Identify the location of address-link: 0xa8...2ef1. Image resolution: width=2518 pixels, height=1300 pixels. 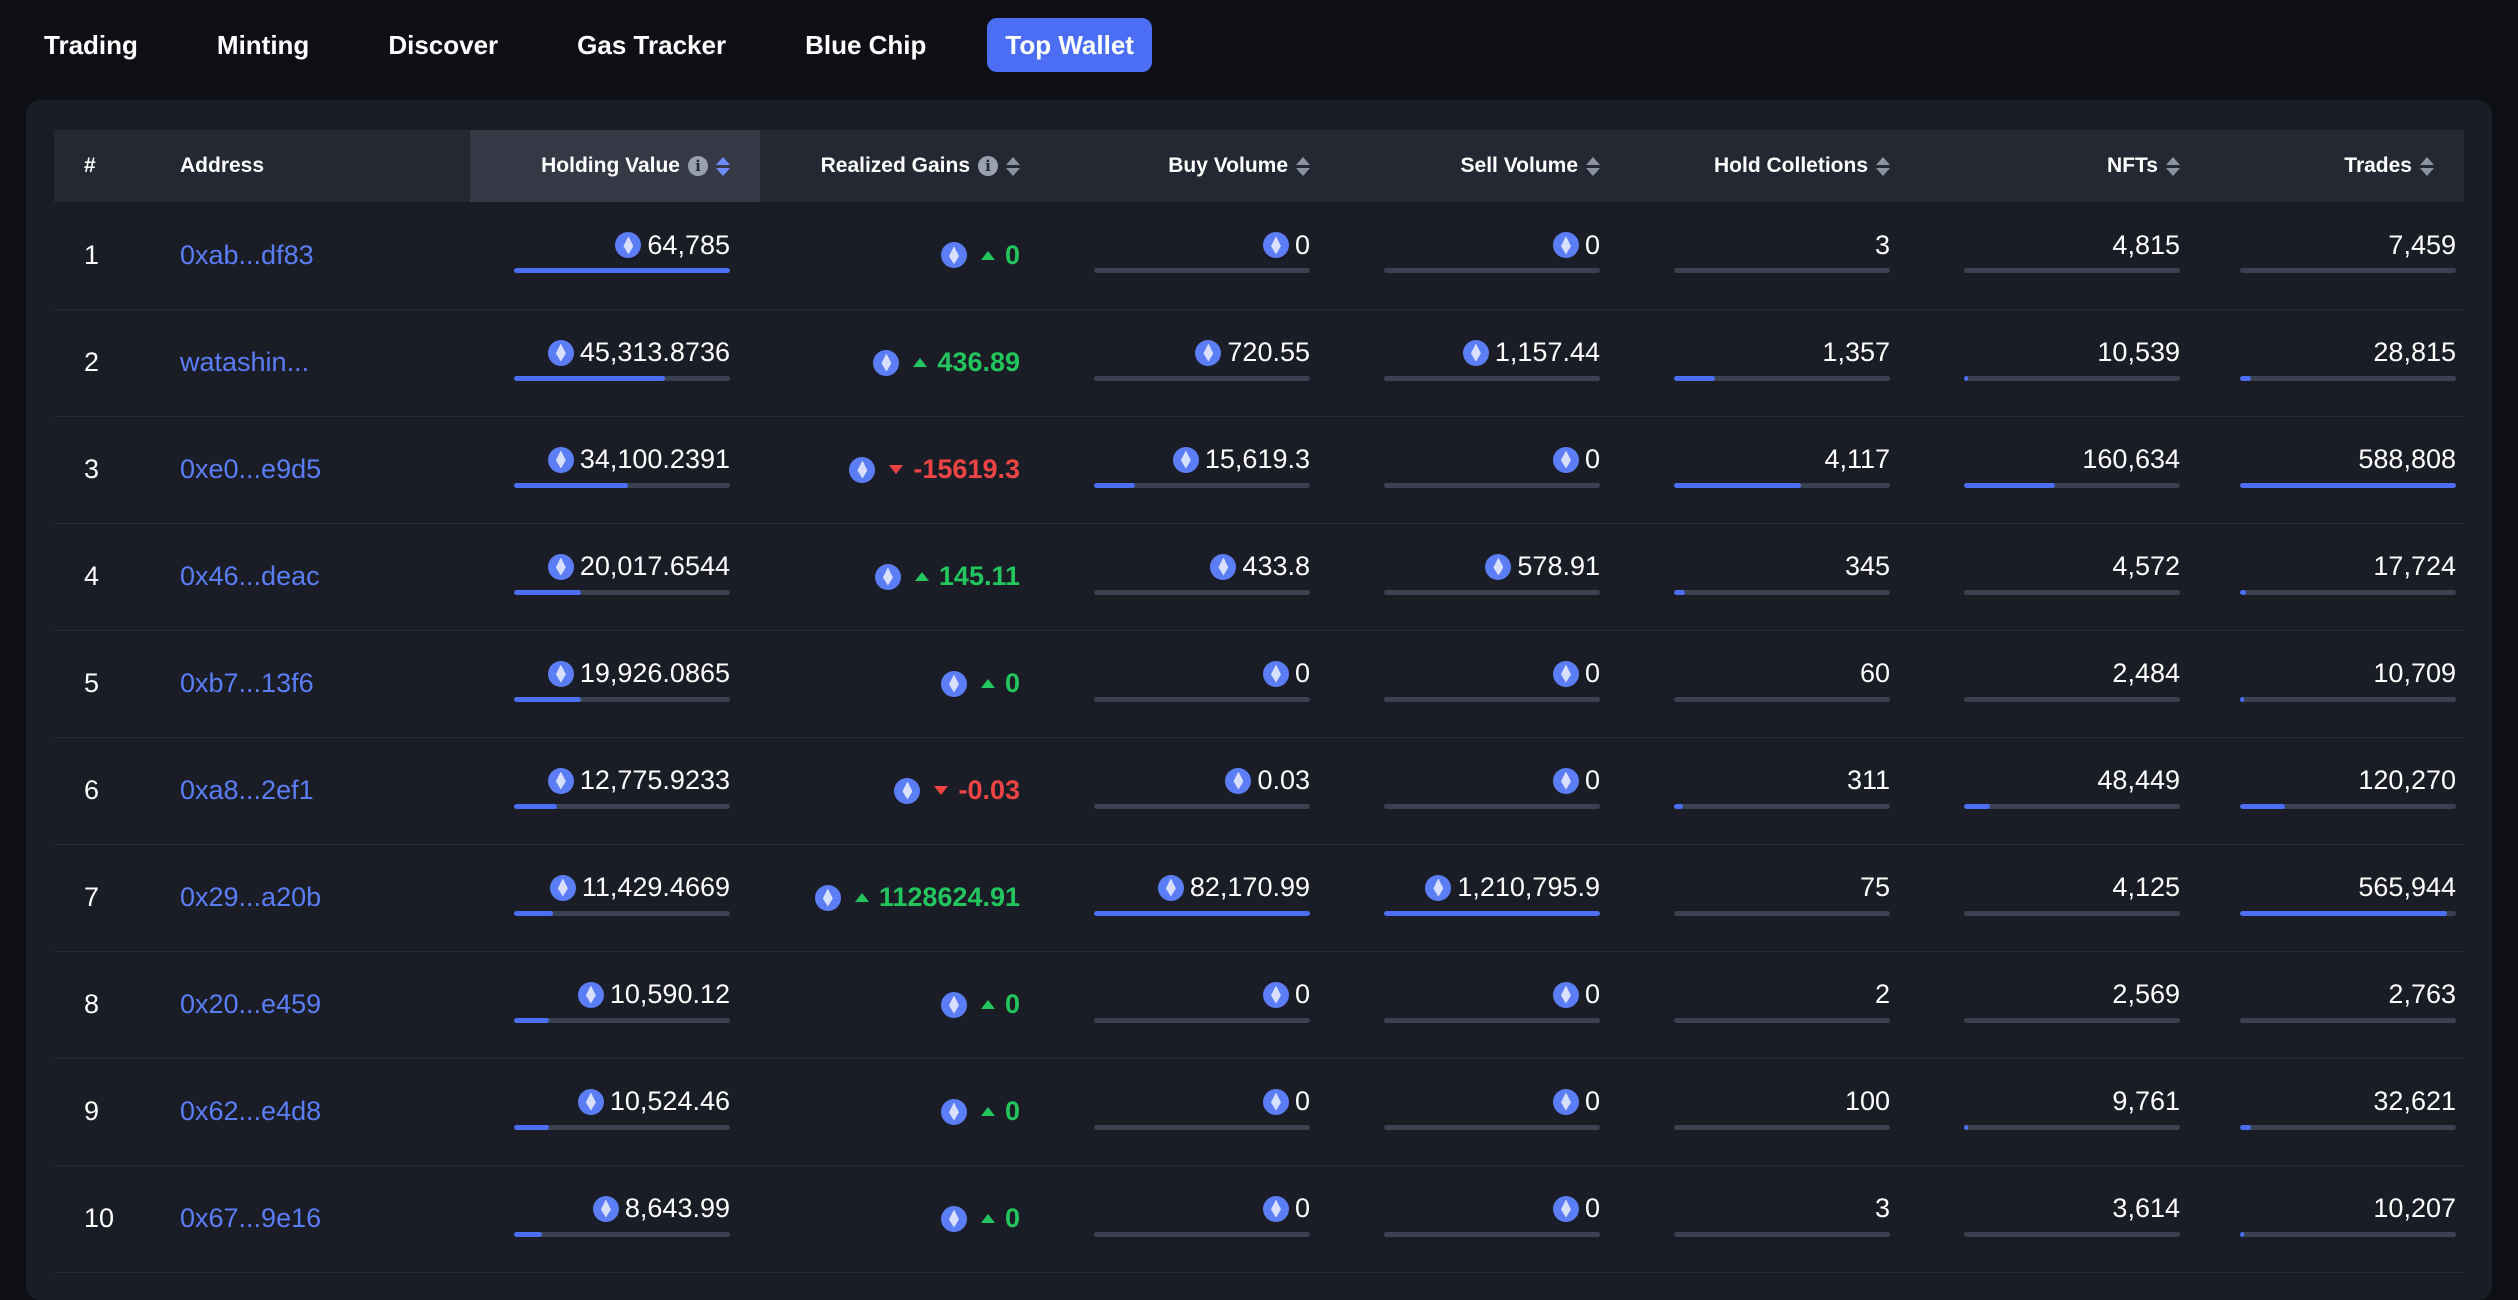
(247, 790).